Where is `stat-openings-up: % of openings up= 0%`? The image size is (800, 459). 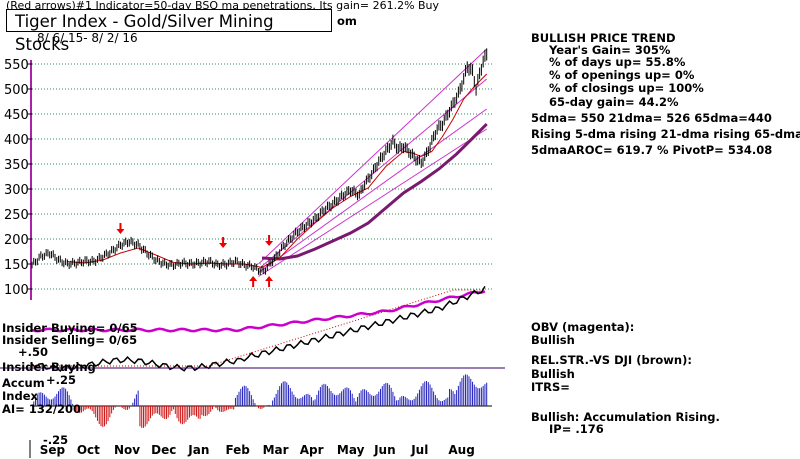
stat-openings-up: % of openings up= 0% is located at coordinates (622, 75).